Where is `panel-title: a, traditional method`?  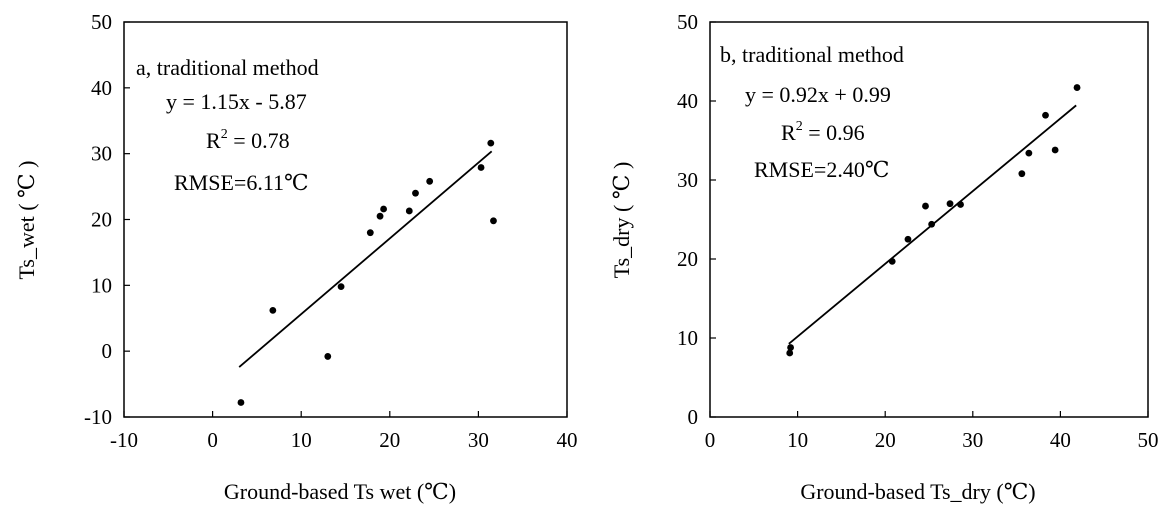 panel-title: a, traditional method is located at coordinates (227, 67).